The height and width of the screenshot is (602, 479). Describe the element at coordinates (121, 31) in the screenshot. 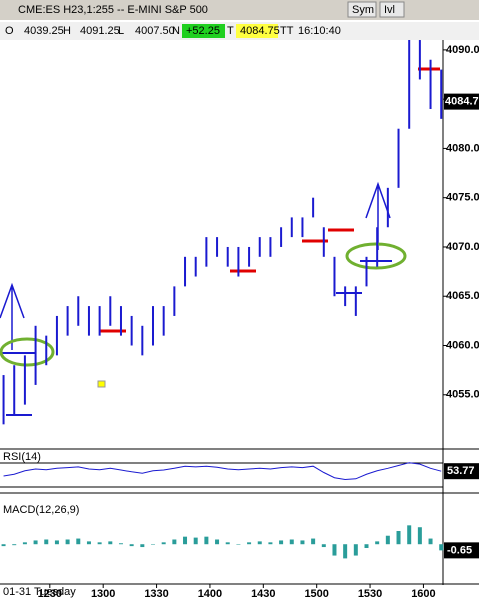

I see `low-label: L` at that location.